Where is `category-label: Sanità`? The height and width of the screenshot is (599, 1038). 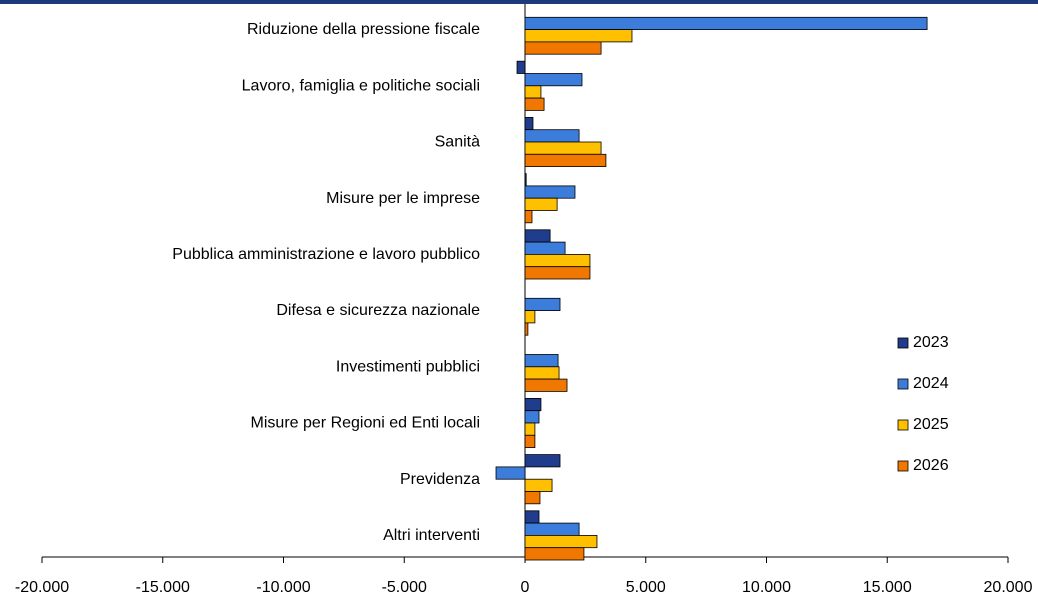
category-label: Sanità is located at coordinates (457, 142).